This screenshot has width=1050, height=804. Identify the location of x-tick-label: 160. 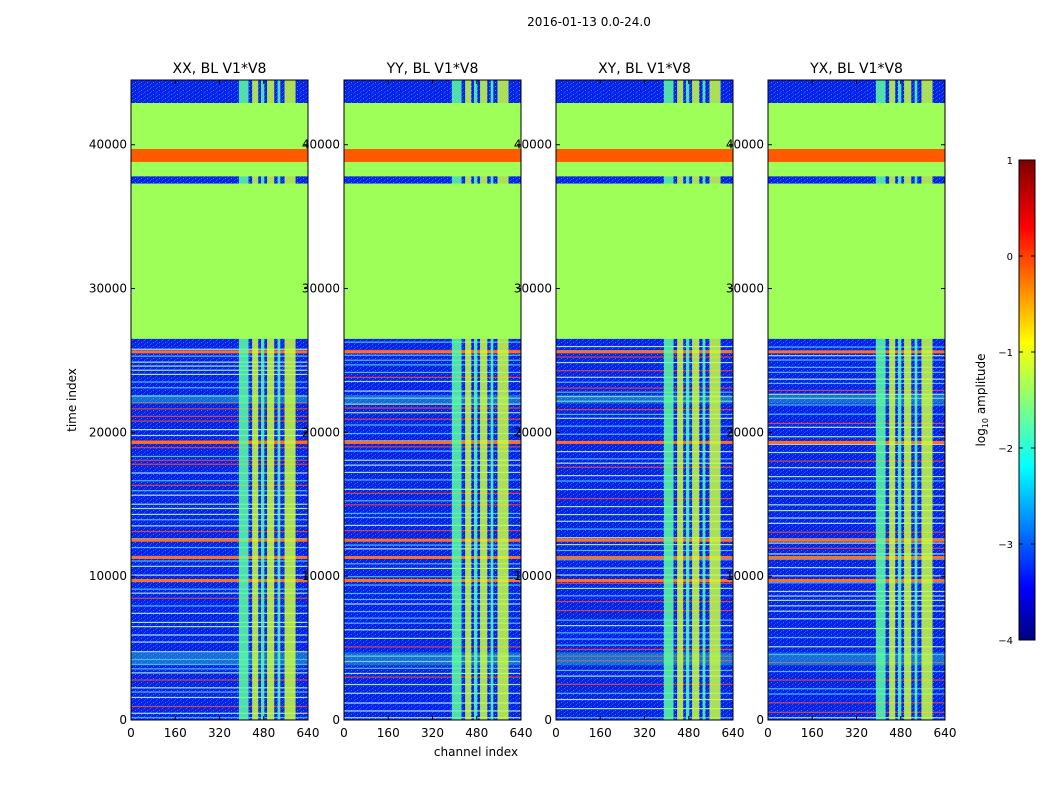
(388, 733).